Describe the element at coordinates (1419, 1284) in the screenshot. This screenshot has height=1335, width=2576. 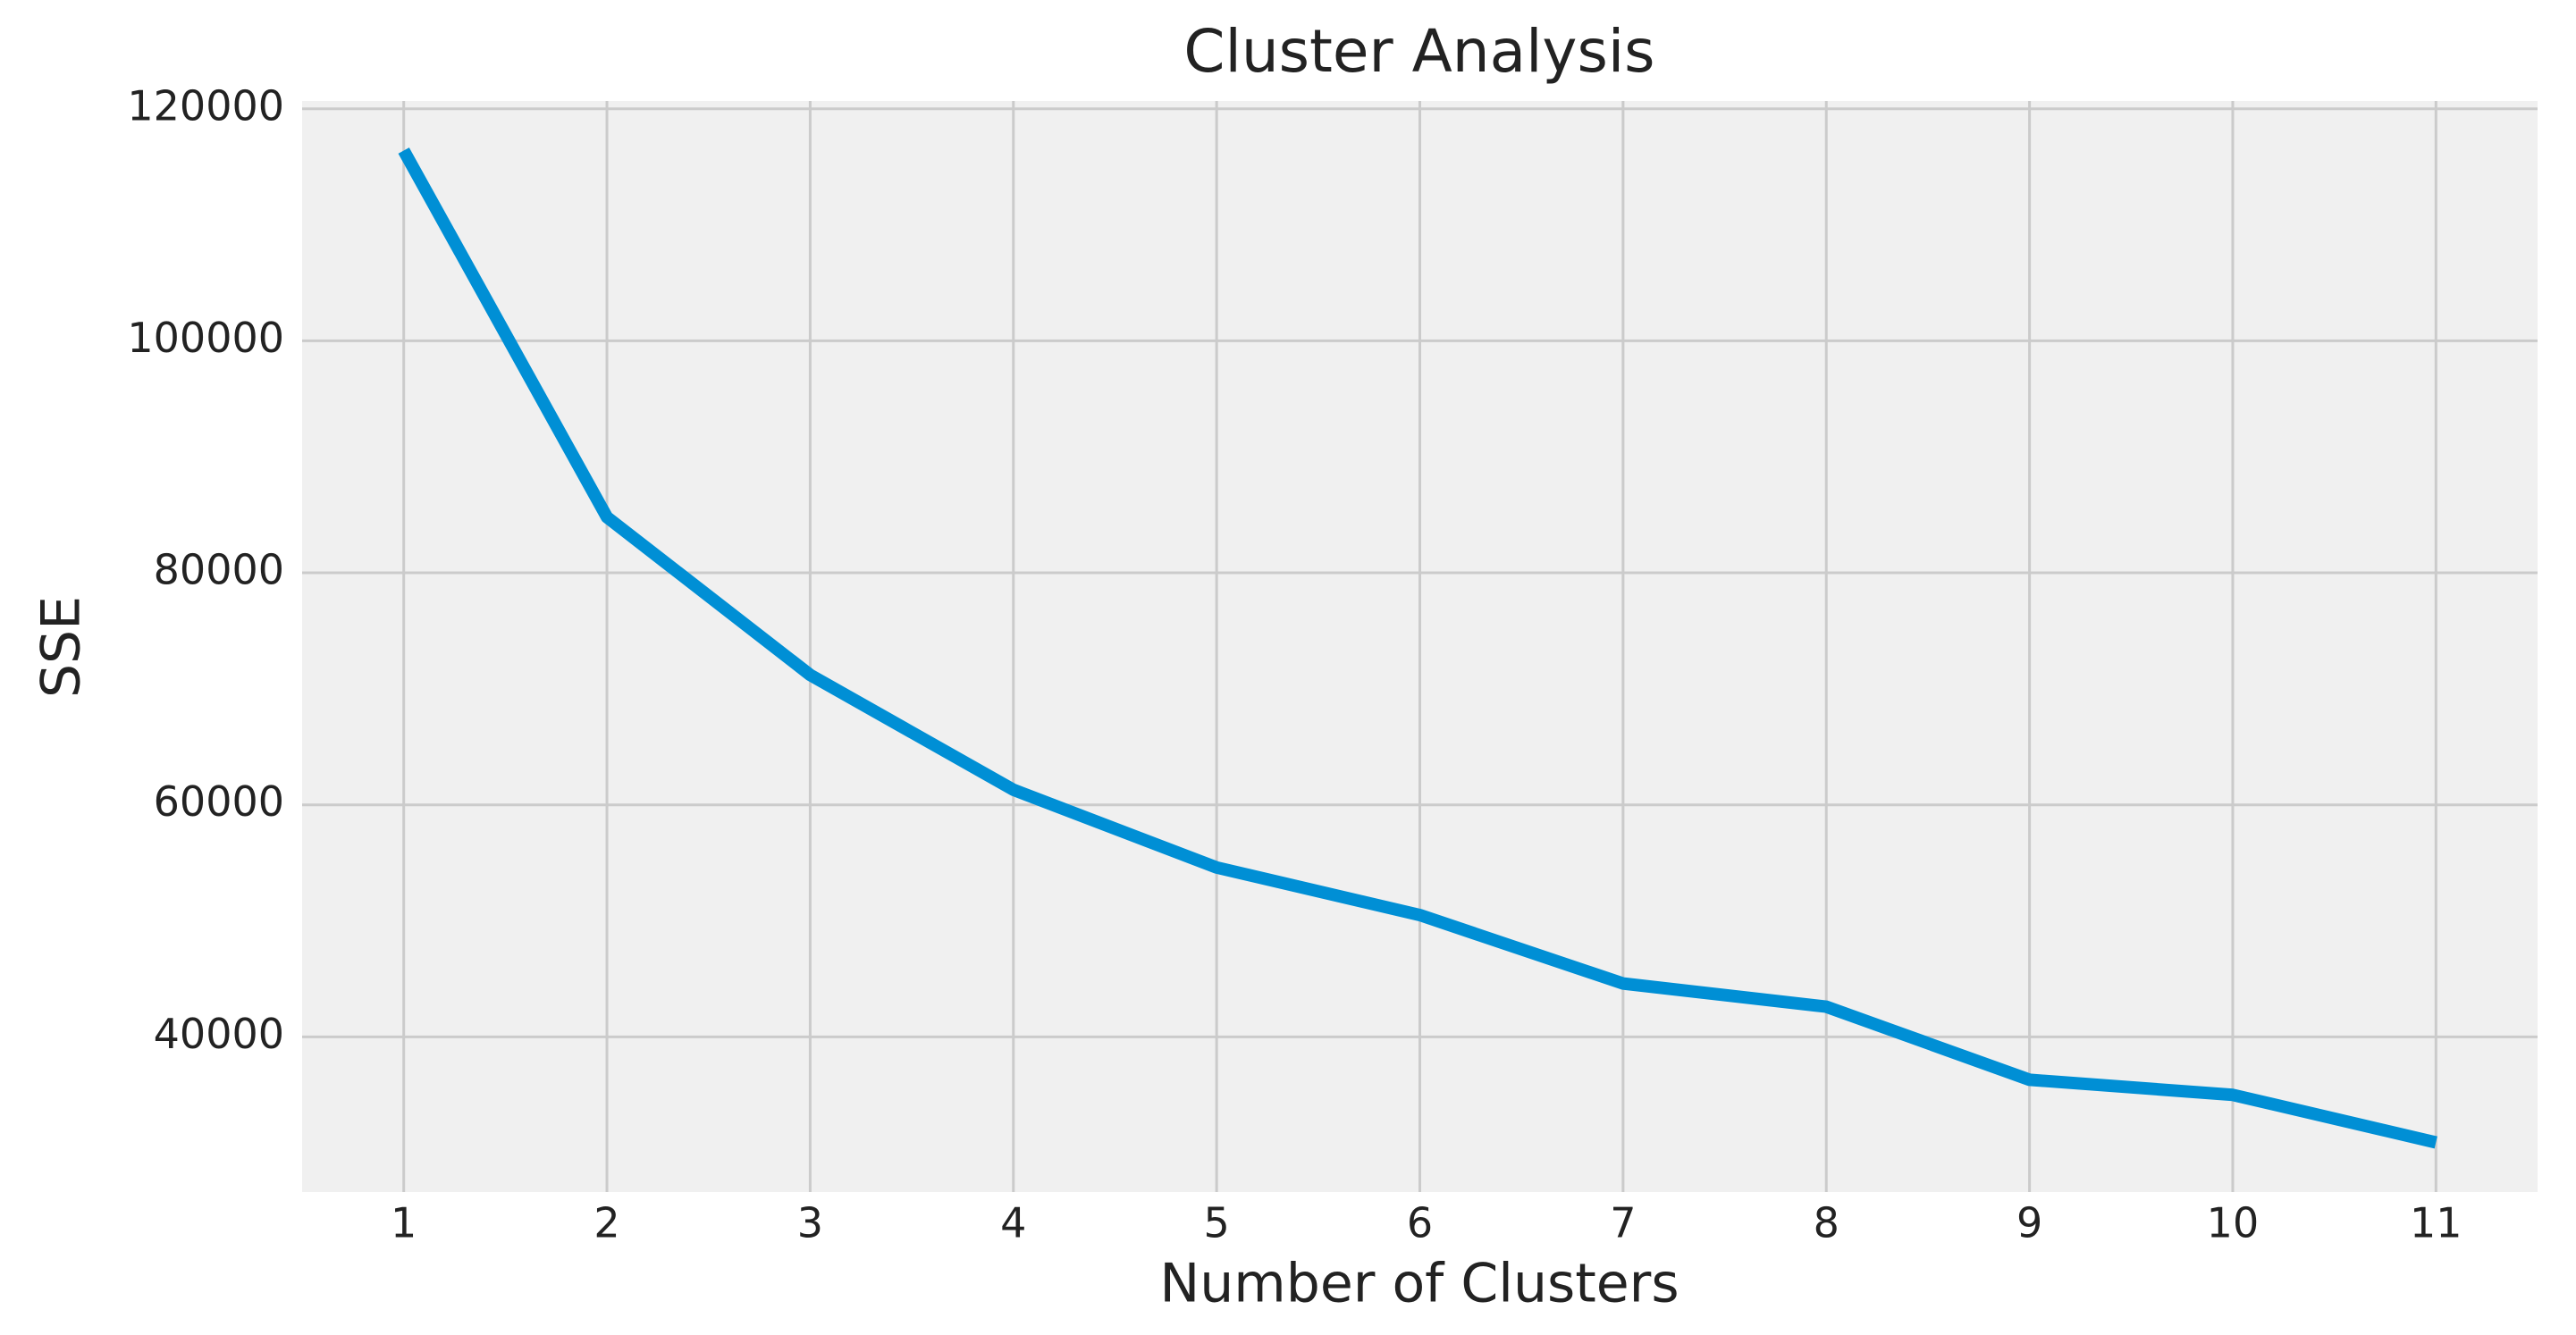
I see `x-axis-label: Number of Clusters` at that location.